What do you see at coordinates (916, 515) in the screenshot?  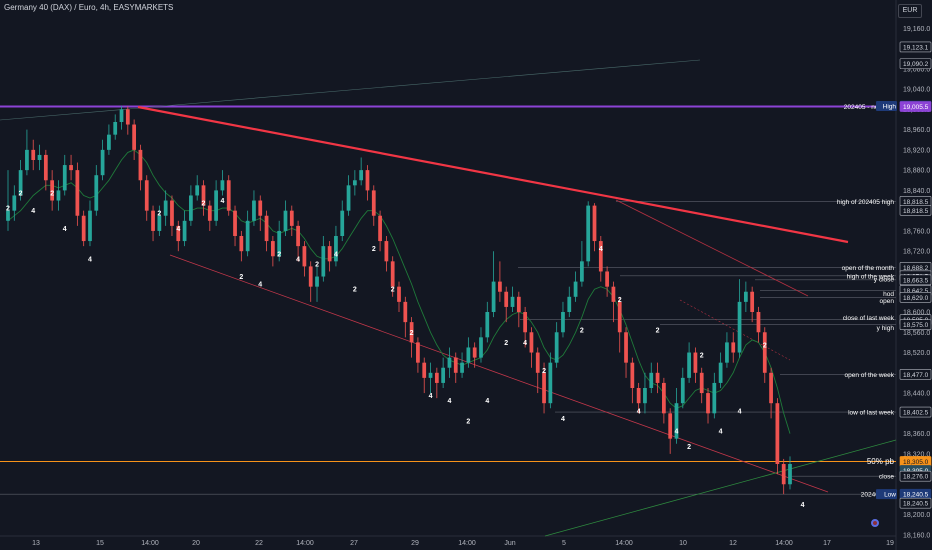 I see `y-tick-label: 18,200.0` at bounding box center [916, 515].